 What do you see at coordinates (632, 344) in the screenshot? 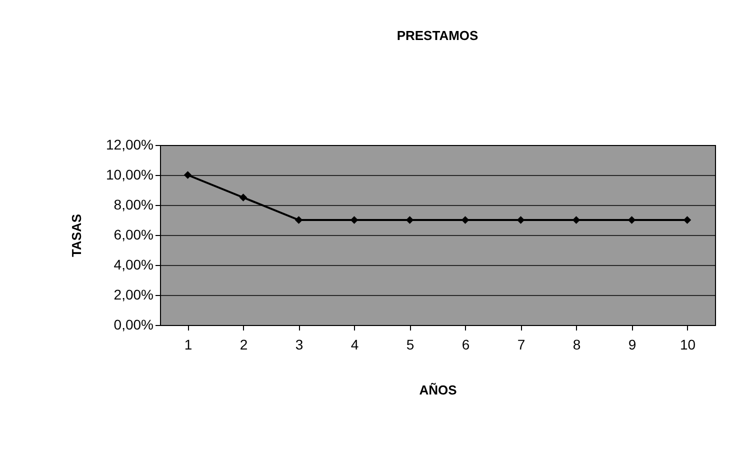
I see `x-tick-label: 9` at bounding box center [632, 344].